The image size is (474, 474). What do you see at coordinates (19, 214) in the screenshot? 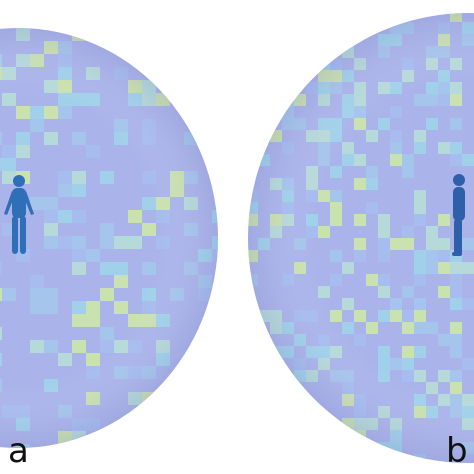
I see `human-figure-front` at bounding box center [19, 214].